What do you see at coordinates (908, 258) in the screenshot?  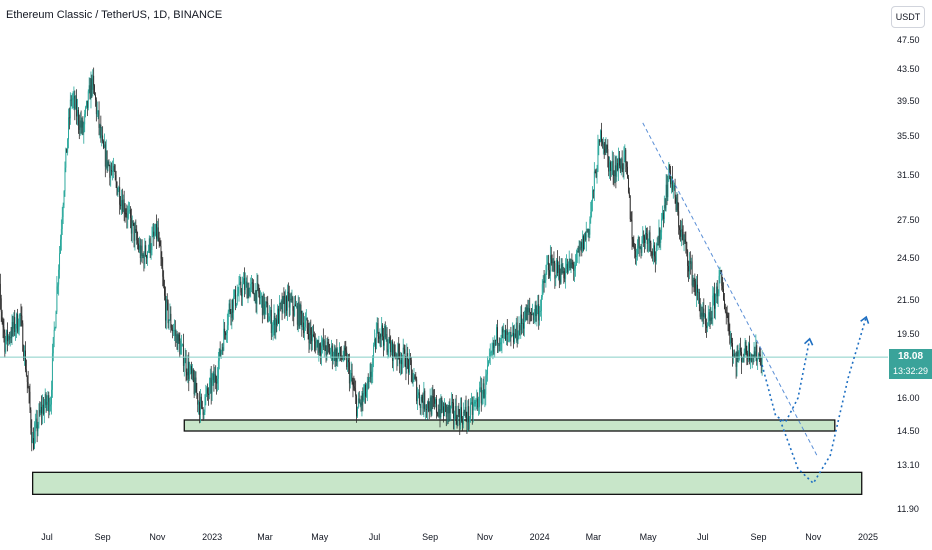 I see `price-tick-label: 24.50` at bounding box center [908, 258].